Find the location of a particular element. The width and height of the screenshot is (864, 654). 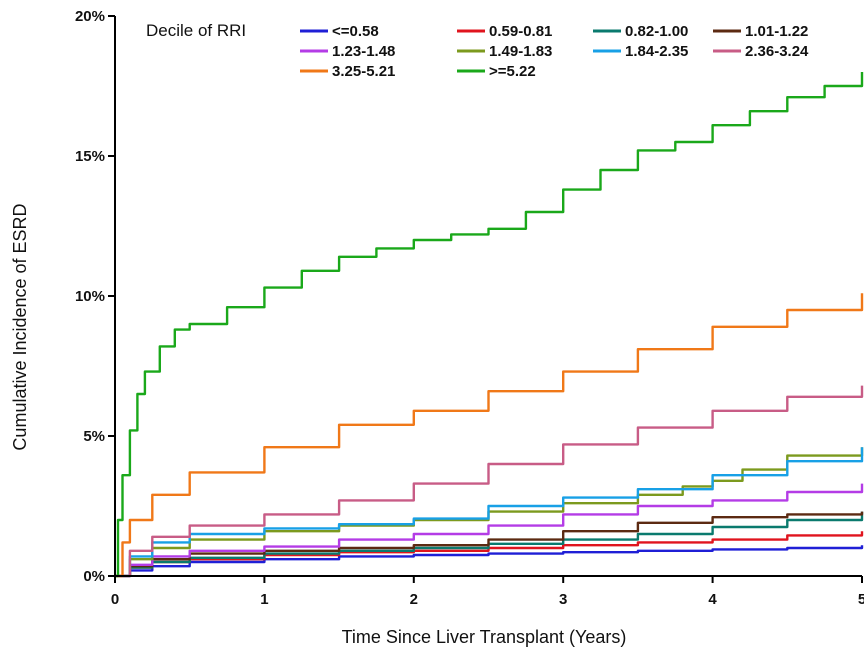

y-axis-ticks: 0% 5% 10% 15% 20% is located at coordinates (95, 296).